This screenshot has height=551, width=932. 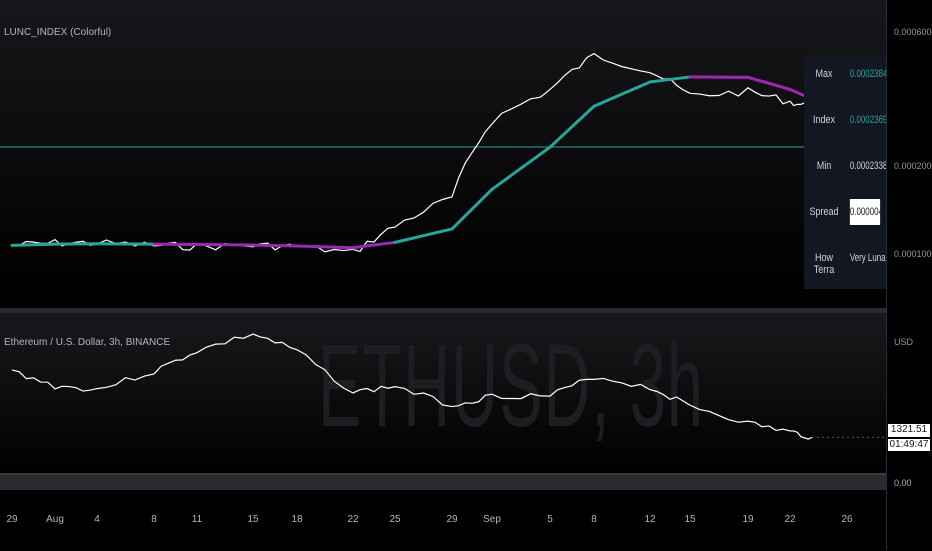 What do you see at coordinates (903, 342) in the screenshot?
I see `axis-unit-label: USD` at bounding box center [903, 342].